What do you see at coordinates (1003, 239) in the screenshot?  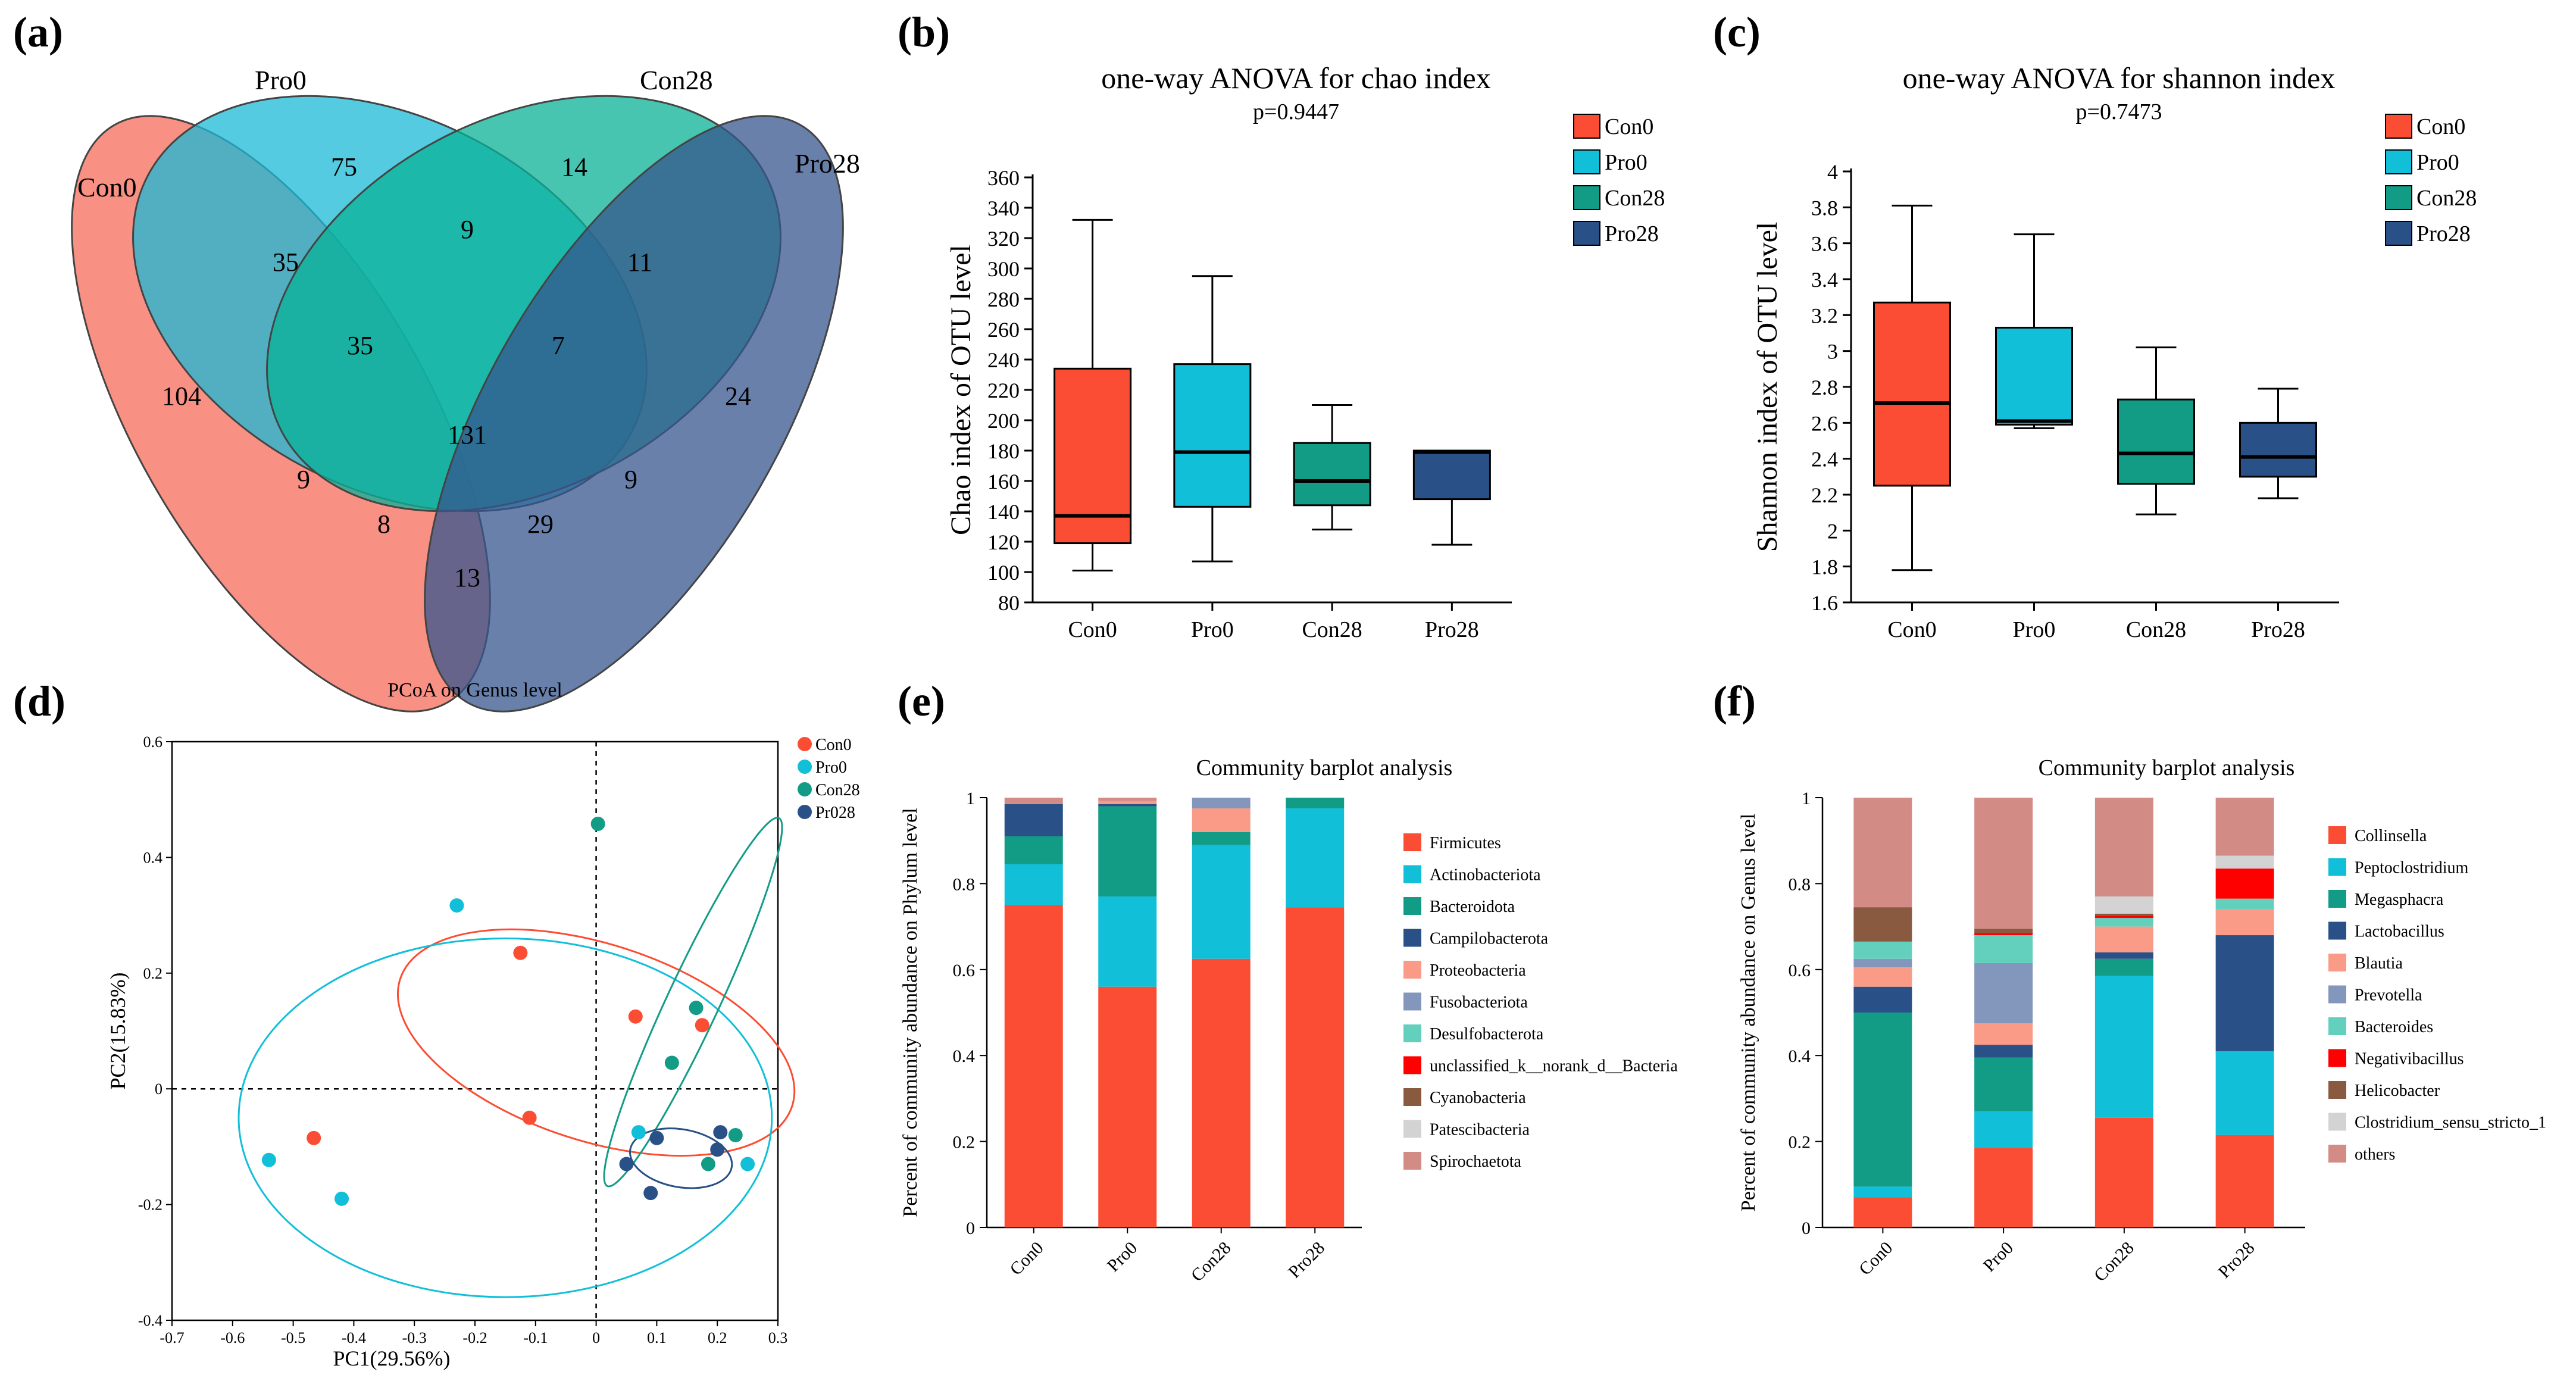 I see `y-tick-label: 320` at bounding box center [1003, 239].